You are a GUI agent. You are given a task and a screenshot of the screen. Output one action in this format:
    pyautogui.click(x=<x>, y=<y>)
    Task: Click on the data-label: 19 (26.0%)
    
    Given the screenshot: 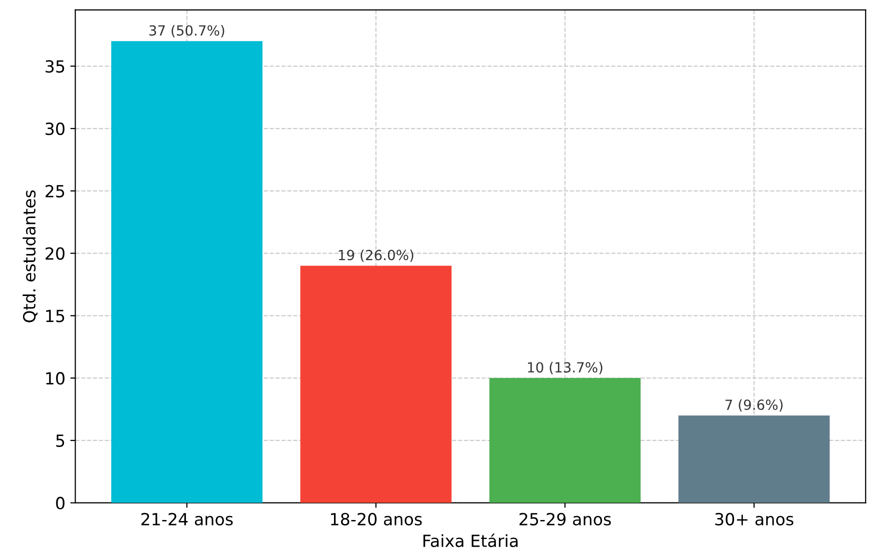 What is the action you would take?
    pyautogui.click(x=376, y=256)
    